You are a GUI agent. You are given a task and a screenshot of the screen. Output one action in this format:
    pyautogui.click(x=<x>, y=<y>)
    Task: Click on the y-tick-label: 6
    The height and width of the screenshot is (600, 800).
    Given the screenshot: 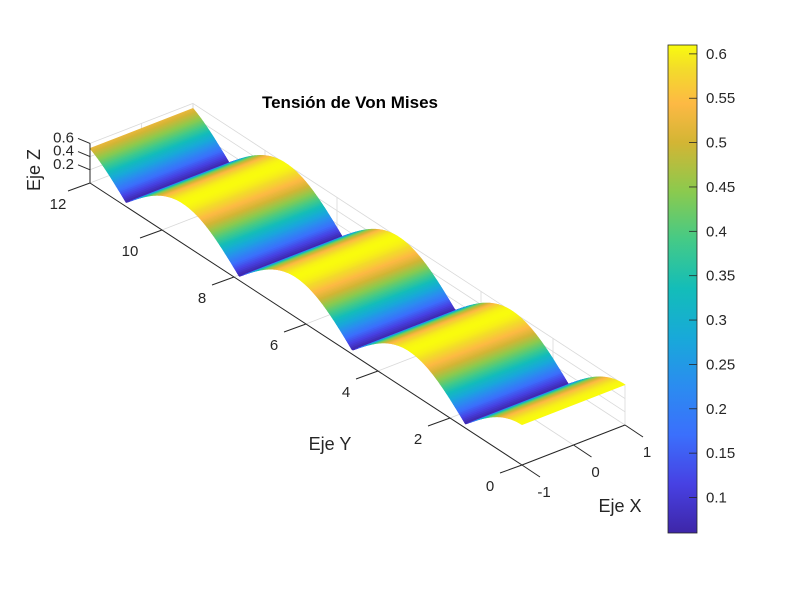 What is the action you would take?
    pyautogui.click(x=274, y=345)
    